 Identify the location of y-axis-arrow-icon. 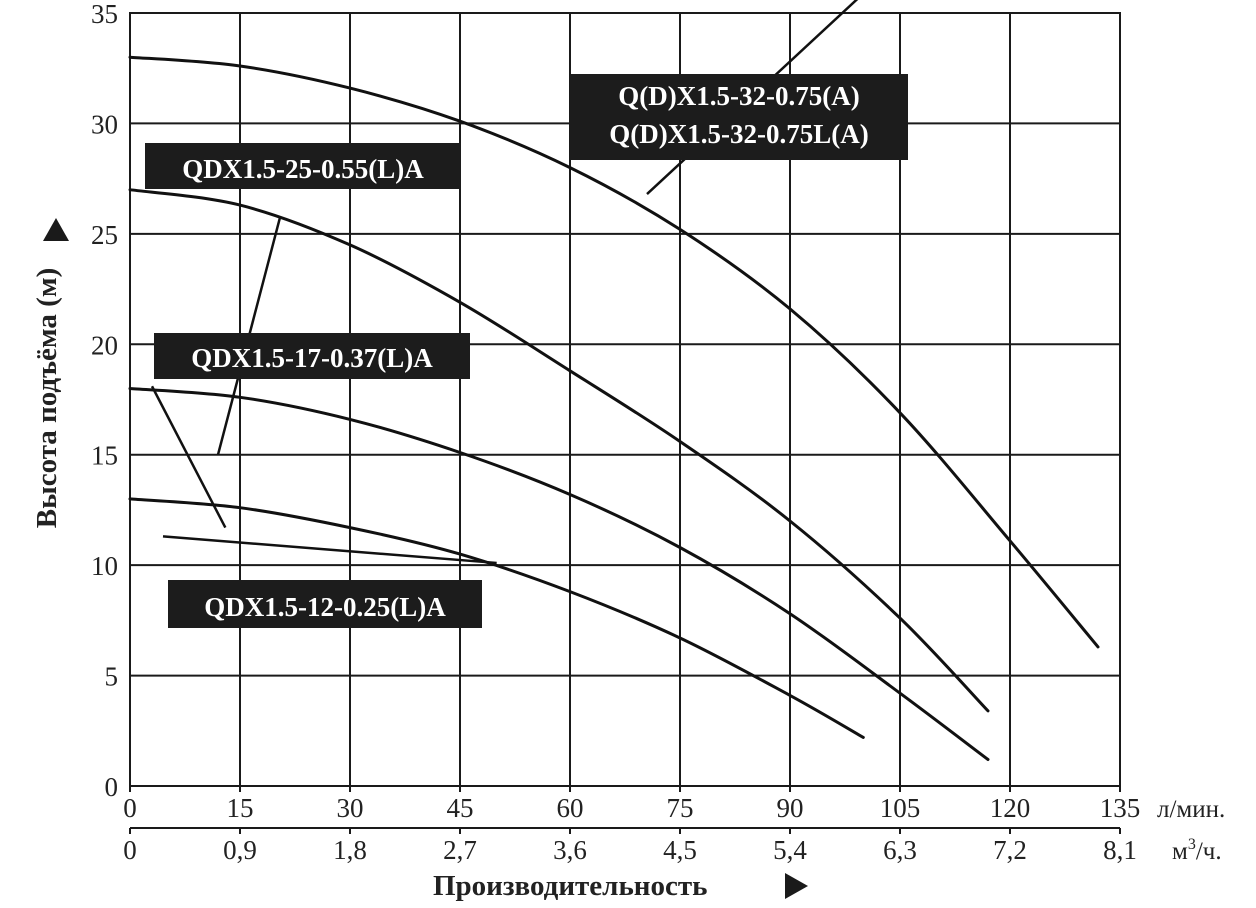
(56, 229).